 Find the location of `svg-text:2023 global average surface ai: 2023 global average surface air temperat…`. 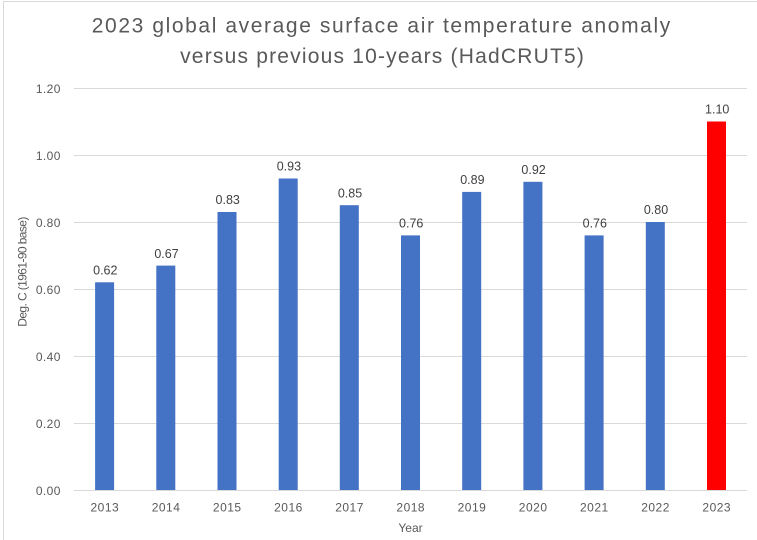

svg-text:2023 global average surface ai: 2023 global average surface air temperat… is located at coordinates (382, 26).